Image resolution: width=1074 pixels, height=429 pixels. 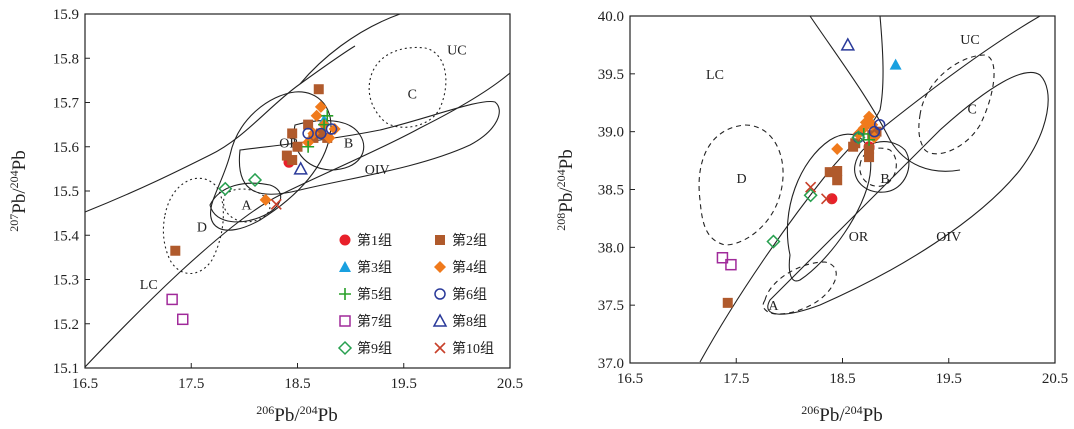 What do you see at coordinates (66, 104) in the screenshot?
I see `left-y-tick-label: 15.7` at bounding box center [66, 104].